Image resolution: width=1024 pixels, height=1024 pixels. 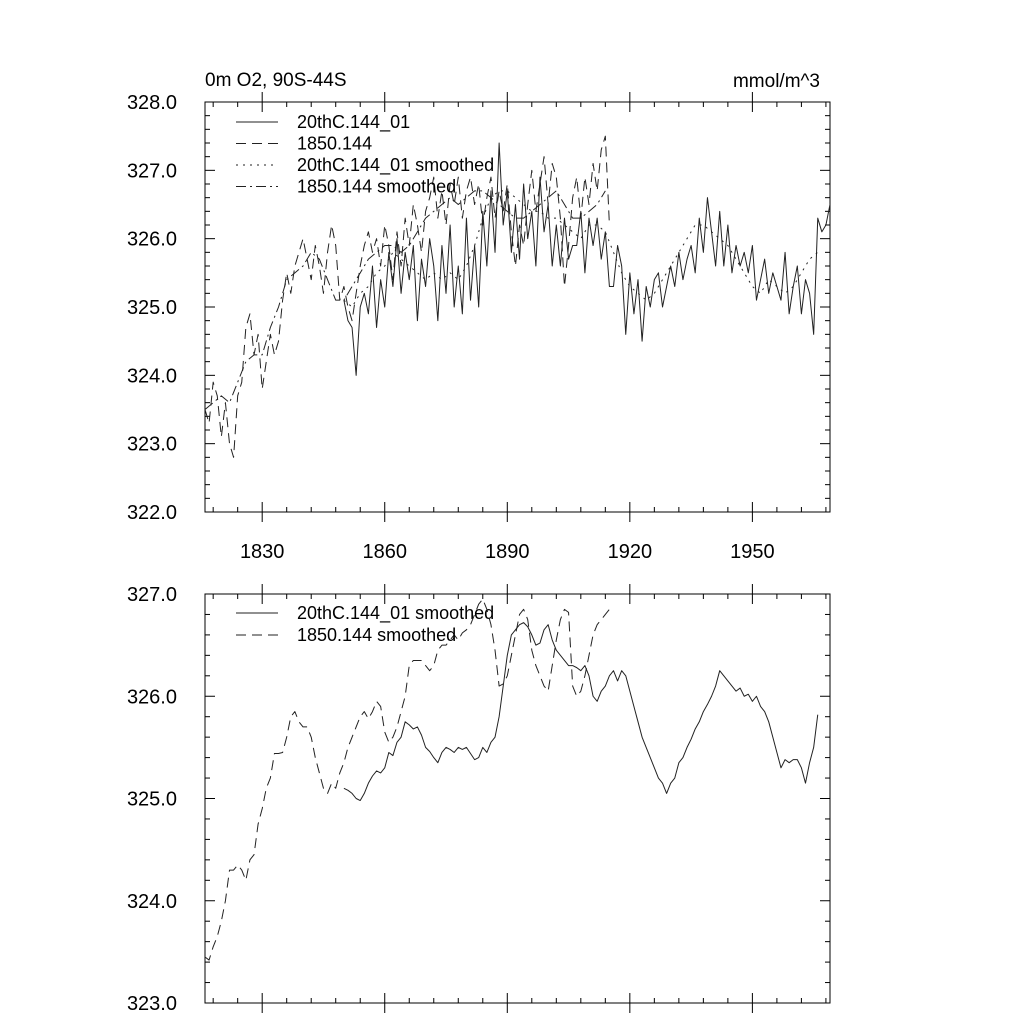 What do you see at coordinates (776, 81) in the screenshot?
I see `units-label: mmol/m^3` at bounding box center [776, 81].